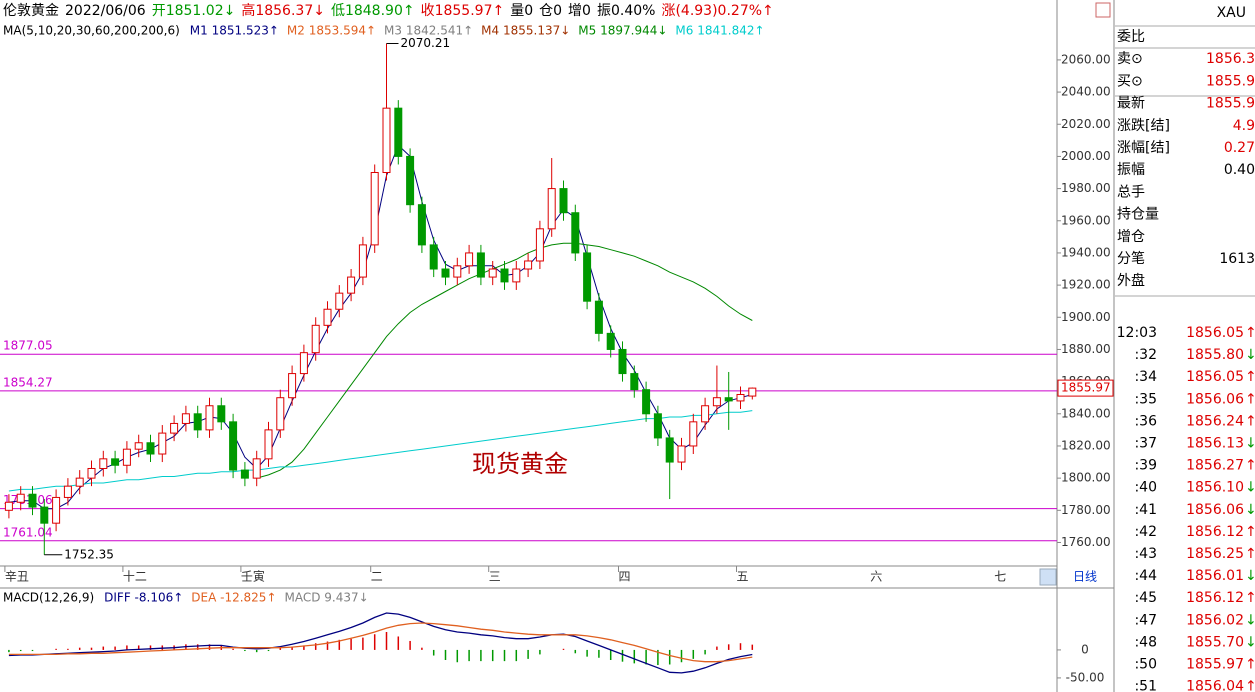 Image resolution: width=1255 pixels, height=692 pixels. Describe the element at coordinates (1086, 252) in the screenshot. I see `y-tick-label: 1940.00` at that location.